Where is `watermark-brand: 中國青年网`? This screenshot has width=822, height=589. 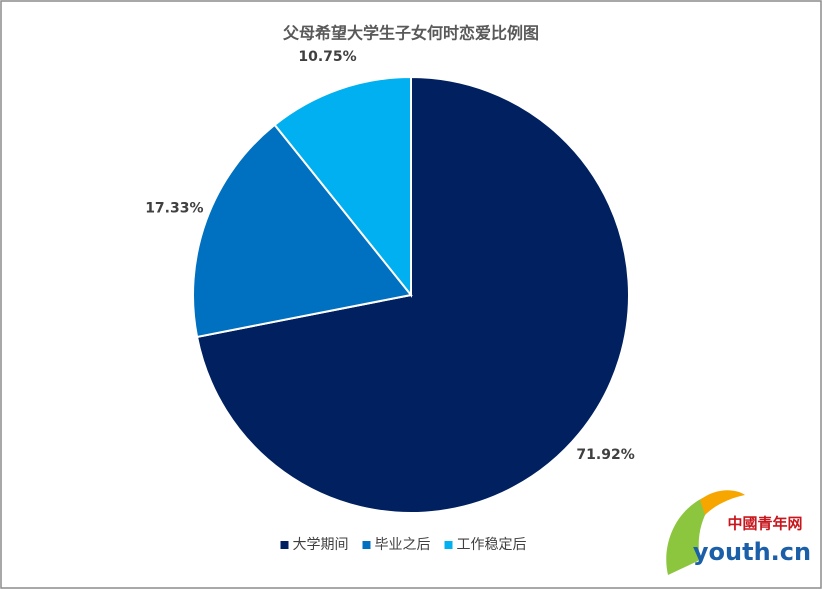
watermark-brand: 中國青年网 is located at coordinates (764, 524).